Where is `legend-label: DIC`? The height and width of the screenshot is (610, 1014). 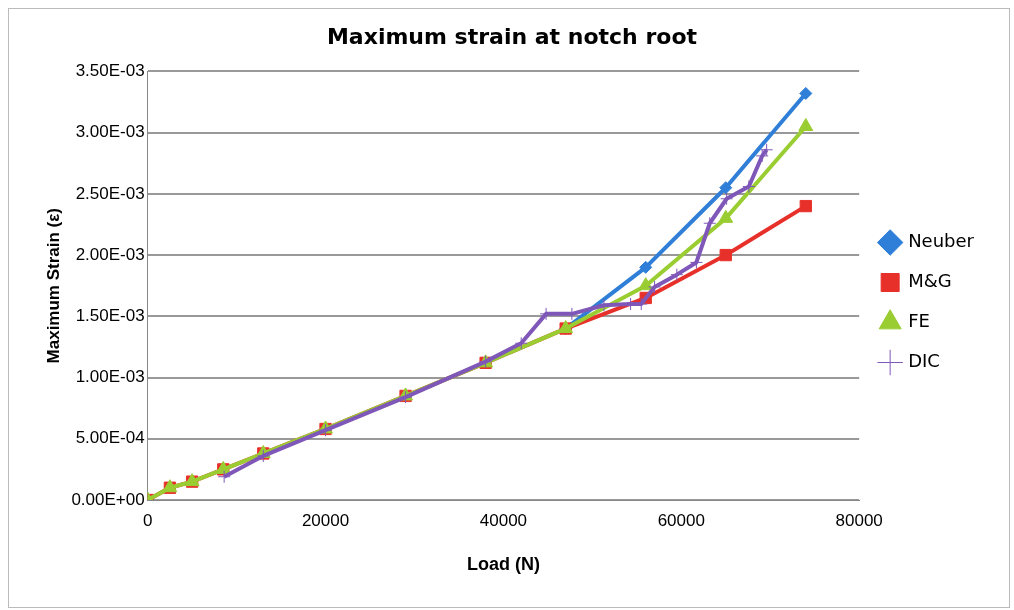
legend-label: DIC is located at coordinates (924, 361).